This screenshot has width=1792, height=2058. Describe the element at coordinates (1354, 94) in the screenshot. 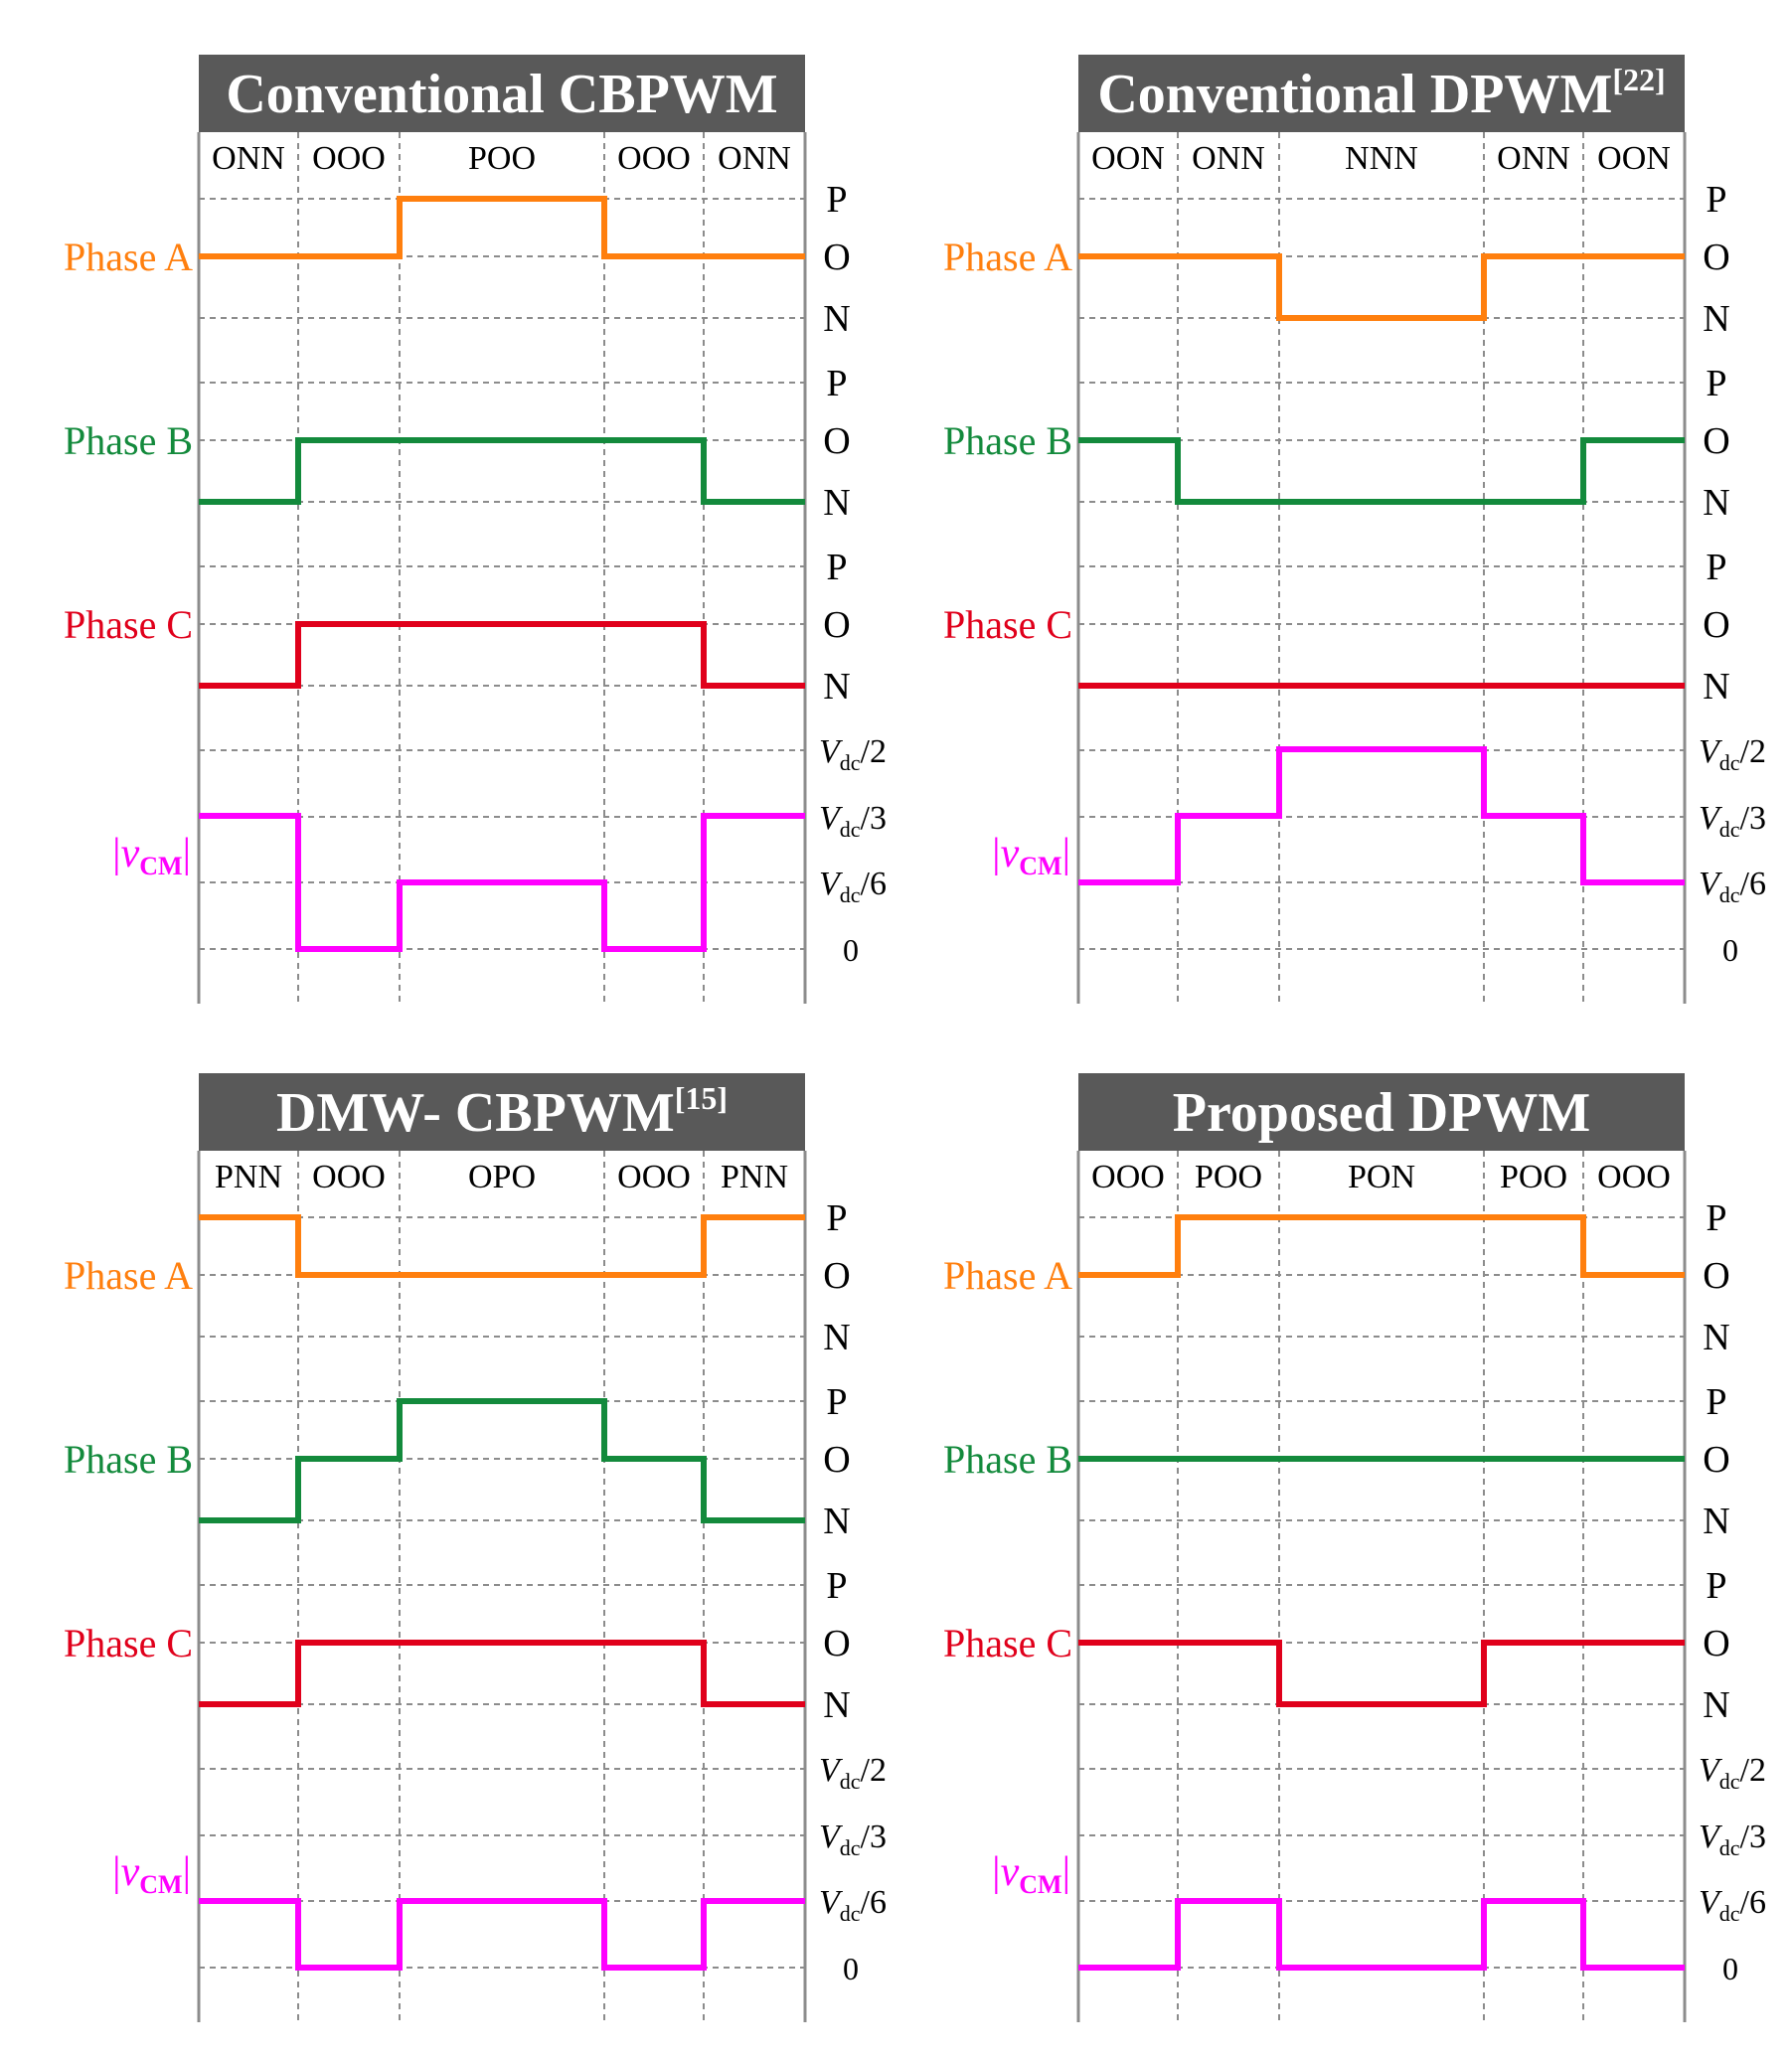

I see `title-main: Conventional DPWM` at that location.